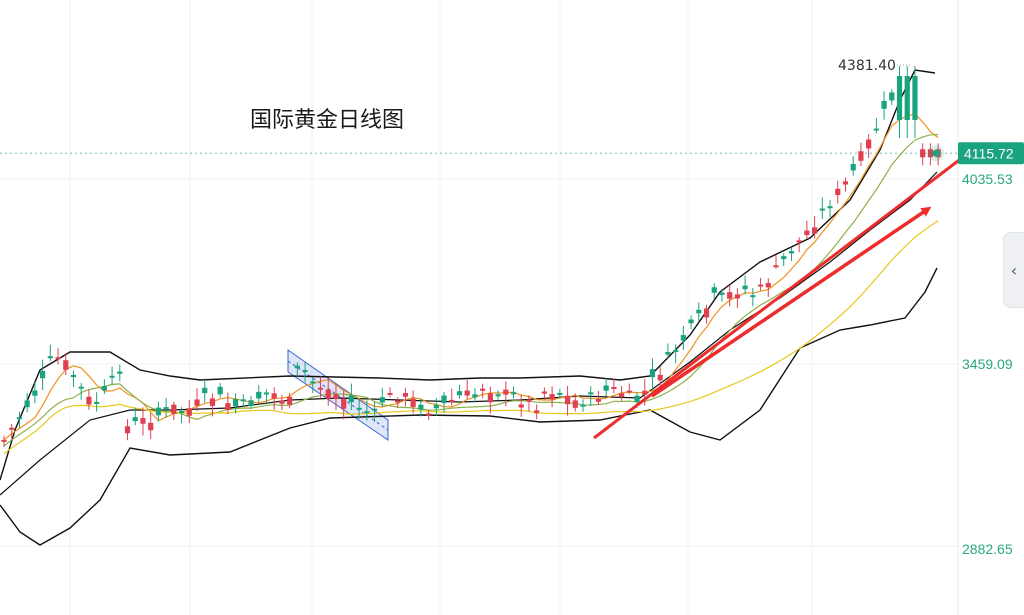 The height and width of the screenshot is (615, 1024). What do you see at coordinates (1013, 270) in the screenshot?
I see `side-panel-toggle: ‹` at bounding box center [1013, 270].